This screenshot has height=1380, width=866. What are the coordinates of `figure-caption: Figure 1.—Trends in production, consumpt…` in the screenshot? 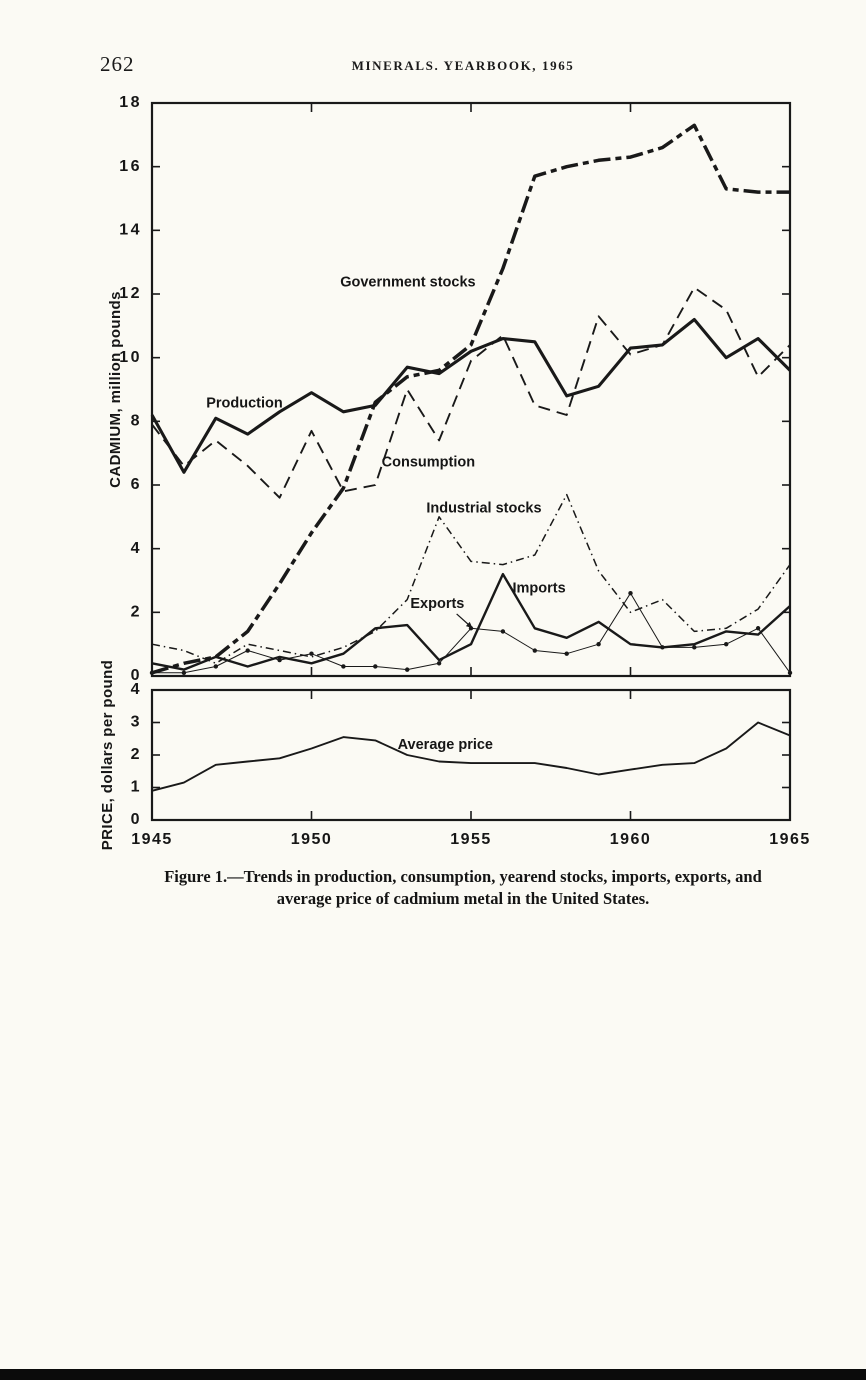 It's located at (463, 888).